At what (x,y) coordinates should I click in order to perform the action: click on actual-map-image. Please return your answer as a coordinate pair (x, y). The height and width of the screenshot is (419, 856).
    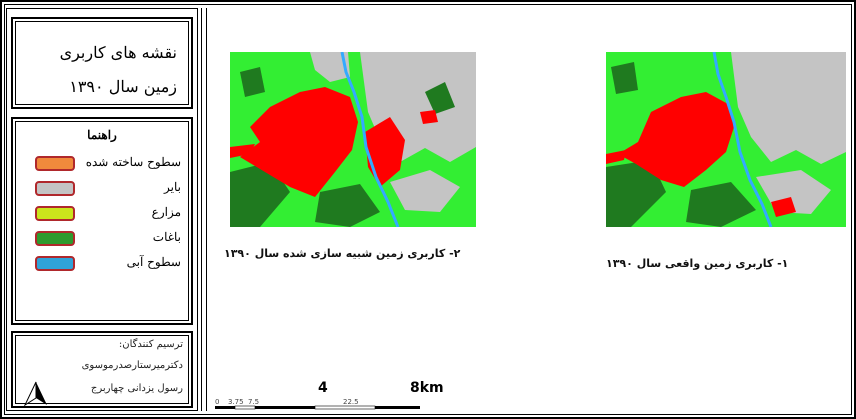
    Looking at the image, I should click on (726, 139).